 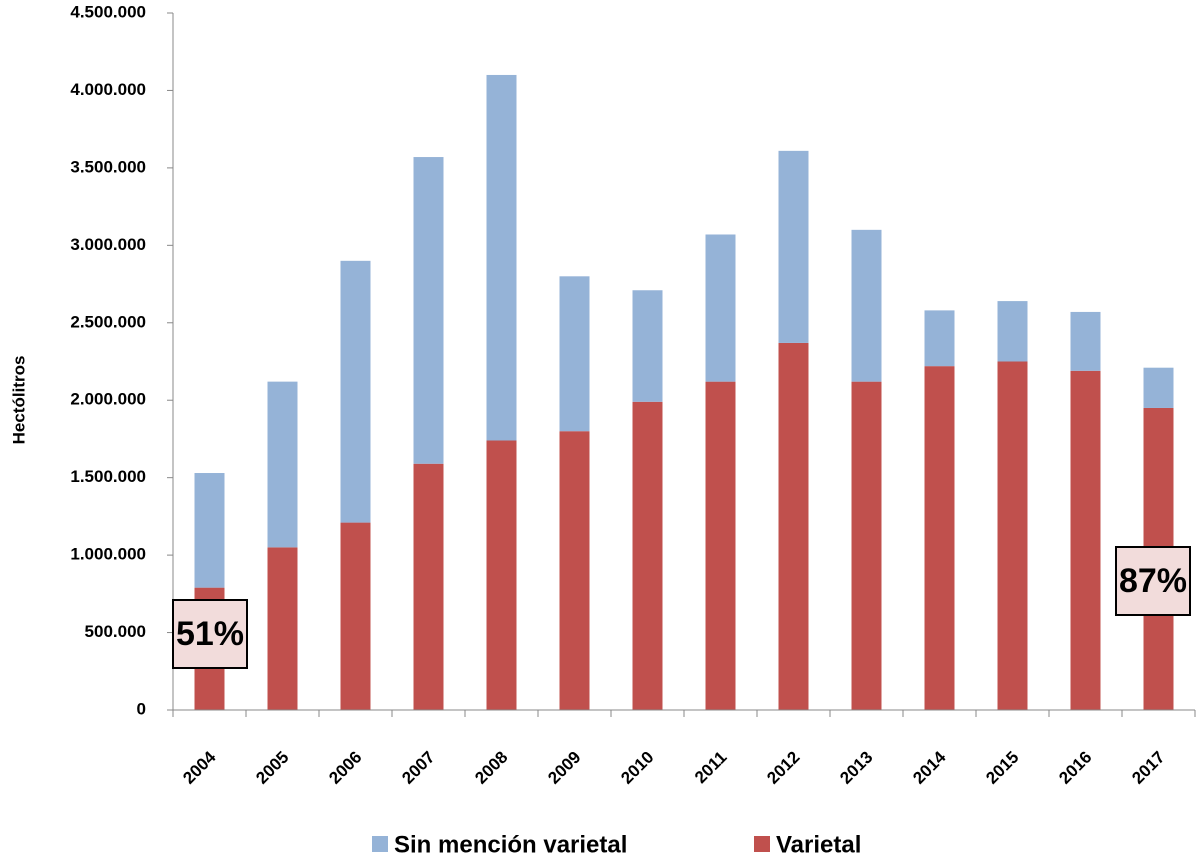 I want to click on x-tick-label: 2015, so click(x=1002, y=768).